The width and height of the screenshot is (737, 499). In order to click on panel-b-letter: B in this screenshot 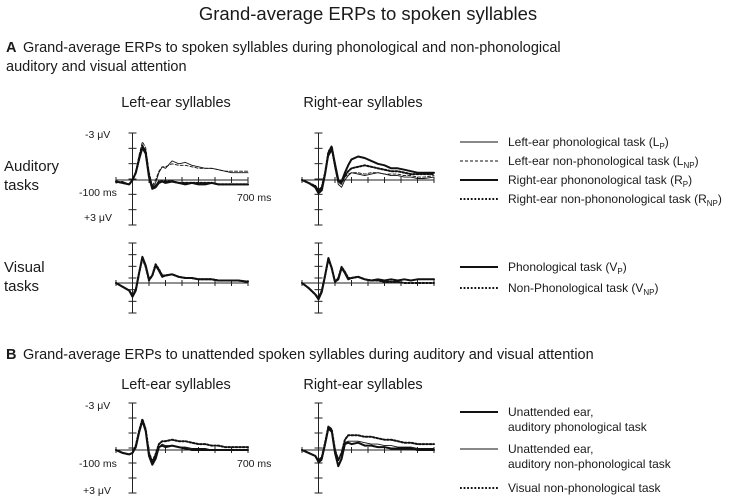, I will do `click(11, 355)`.